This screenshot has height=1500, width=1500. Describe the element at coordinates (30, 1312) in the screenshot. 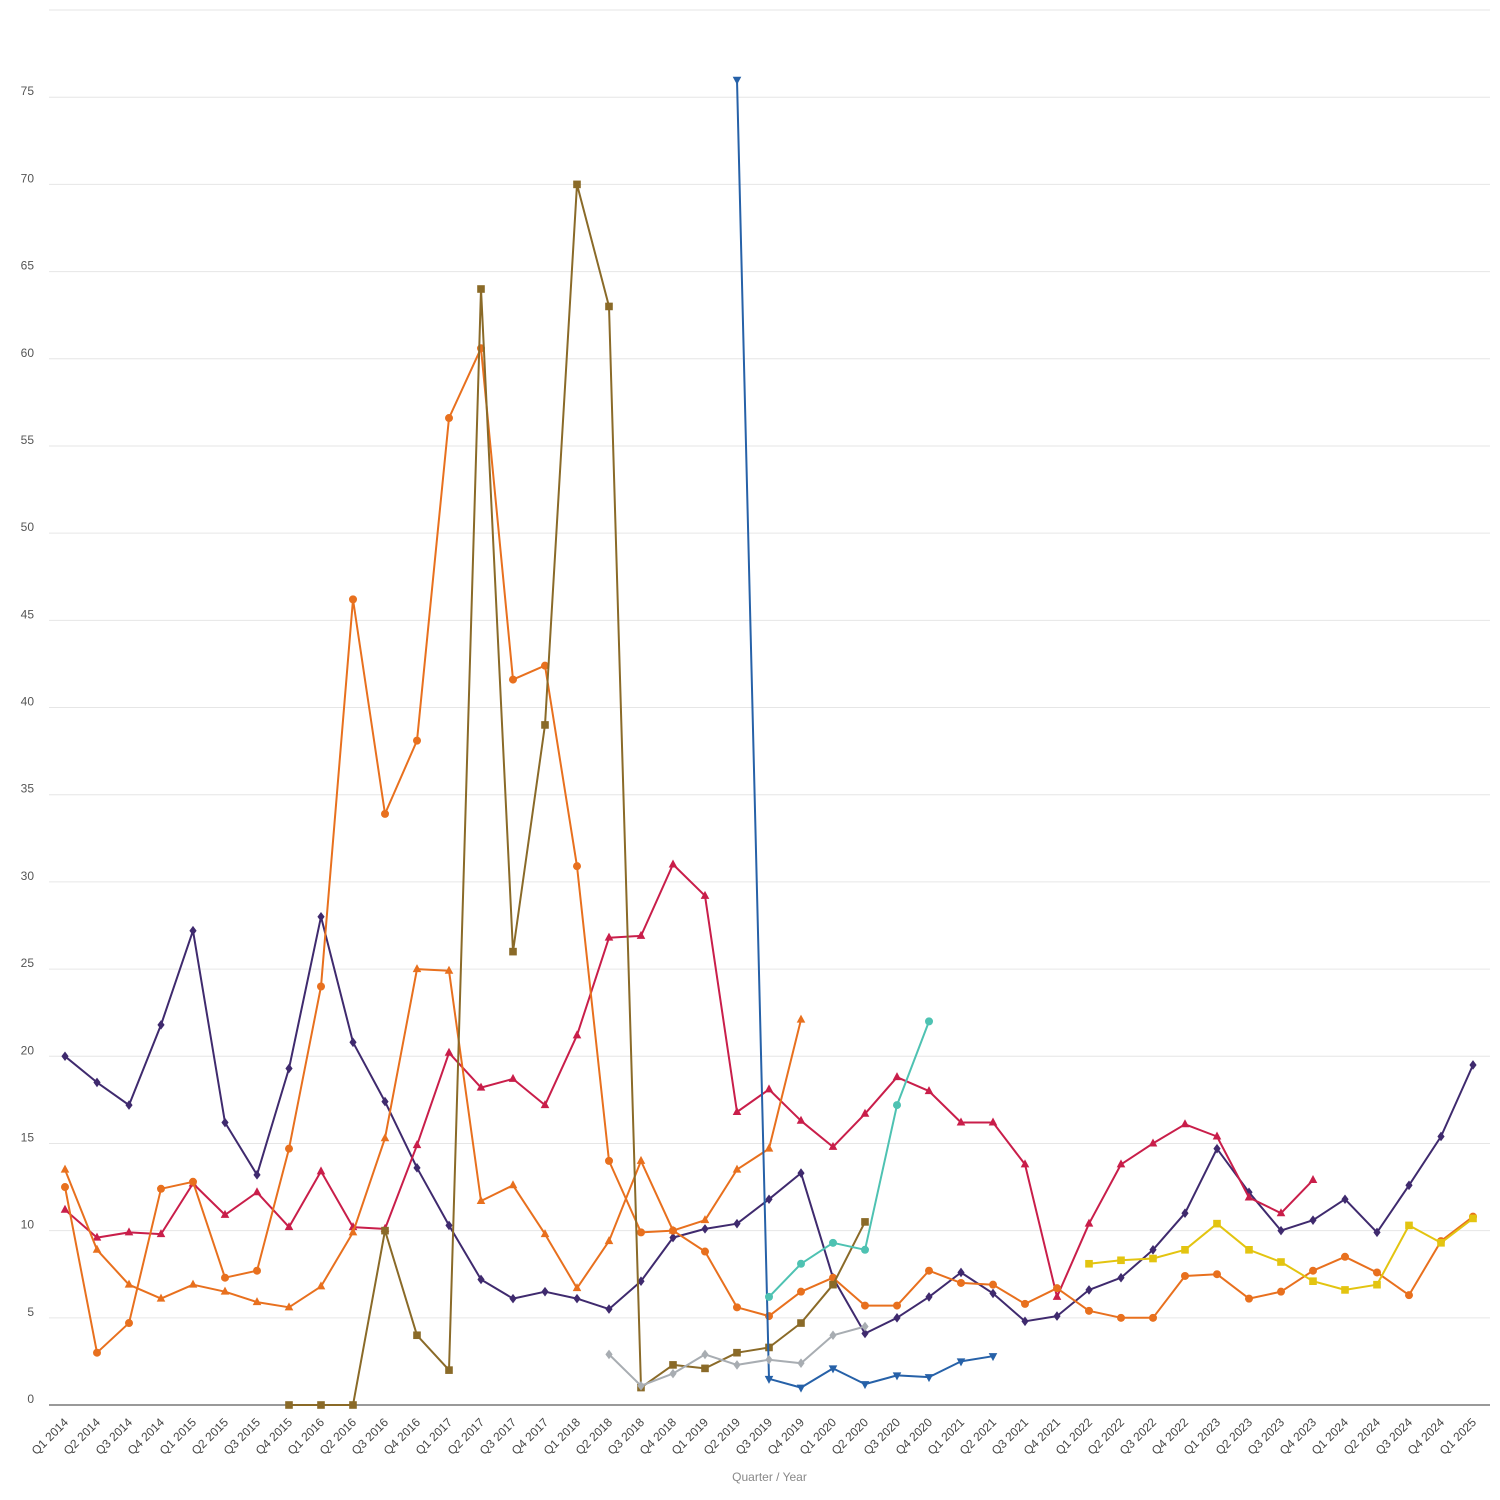

I see `y-tick-label: 5` at that location.